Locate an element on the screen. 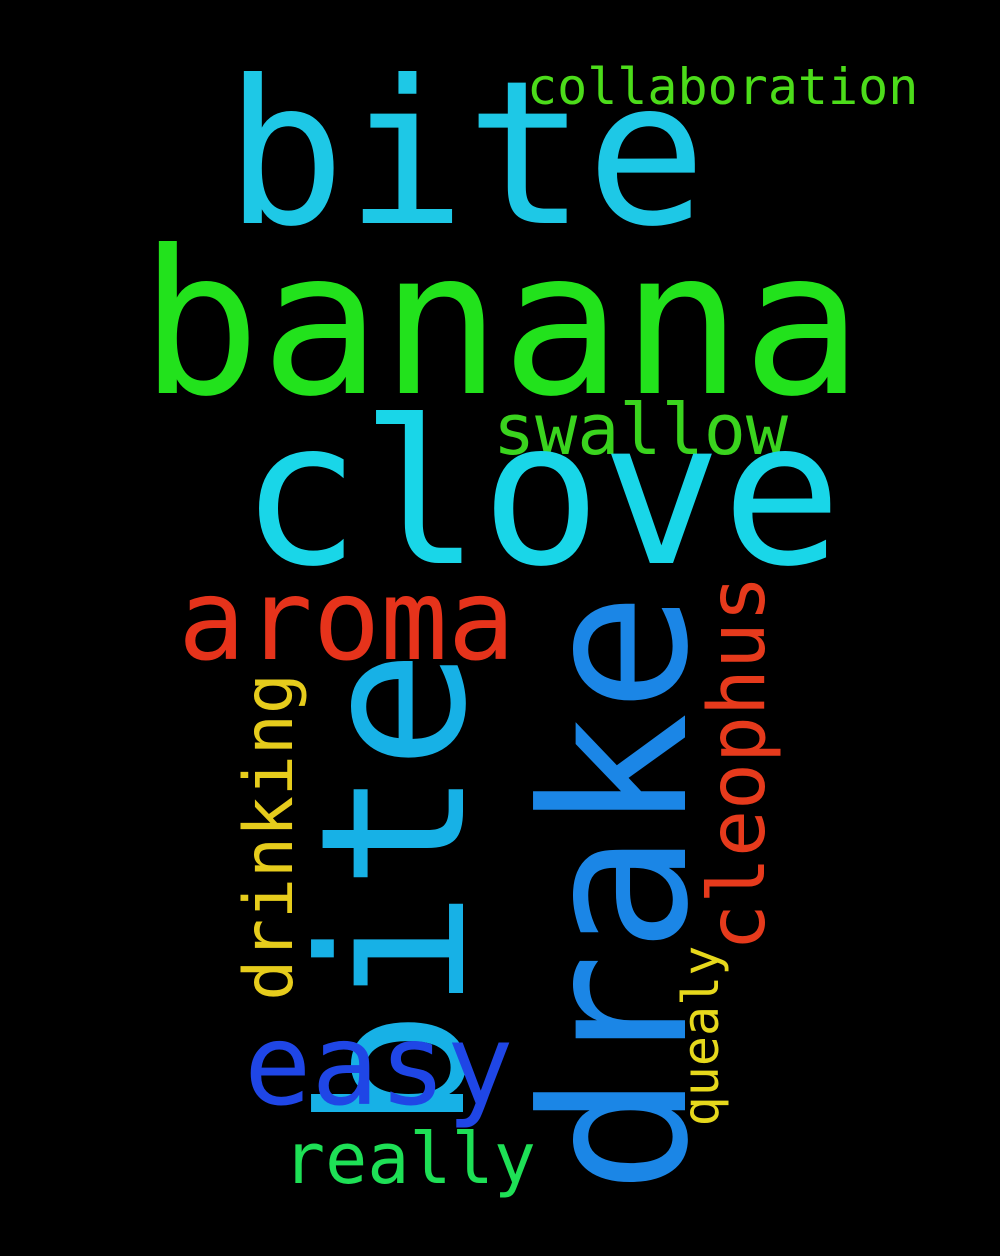 The height and width of the screenshot is (1256, 1000). word-aroma: aroma is located at coordinates (347, 621).